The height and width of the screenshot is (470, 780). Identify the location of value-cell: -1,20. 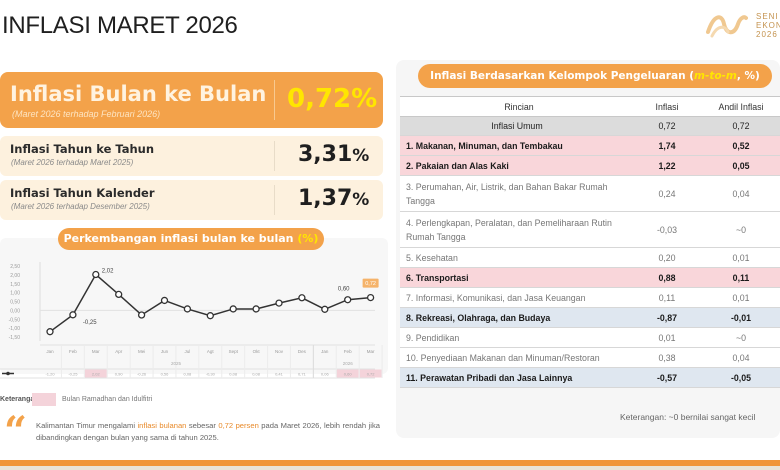
(50, 374).